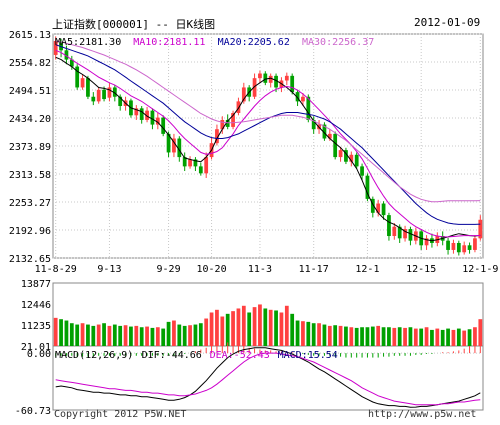  What do you see at coordinates (30, 91) in the screenshot?
I see `price-tick-label: 2494.51` at bounding box center [30, 91].